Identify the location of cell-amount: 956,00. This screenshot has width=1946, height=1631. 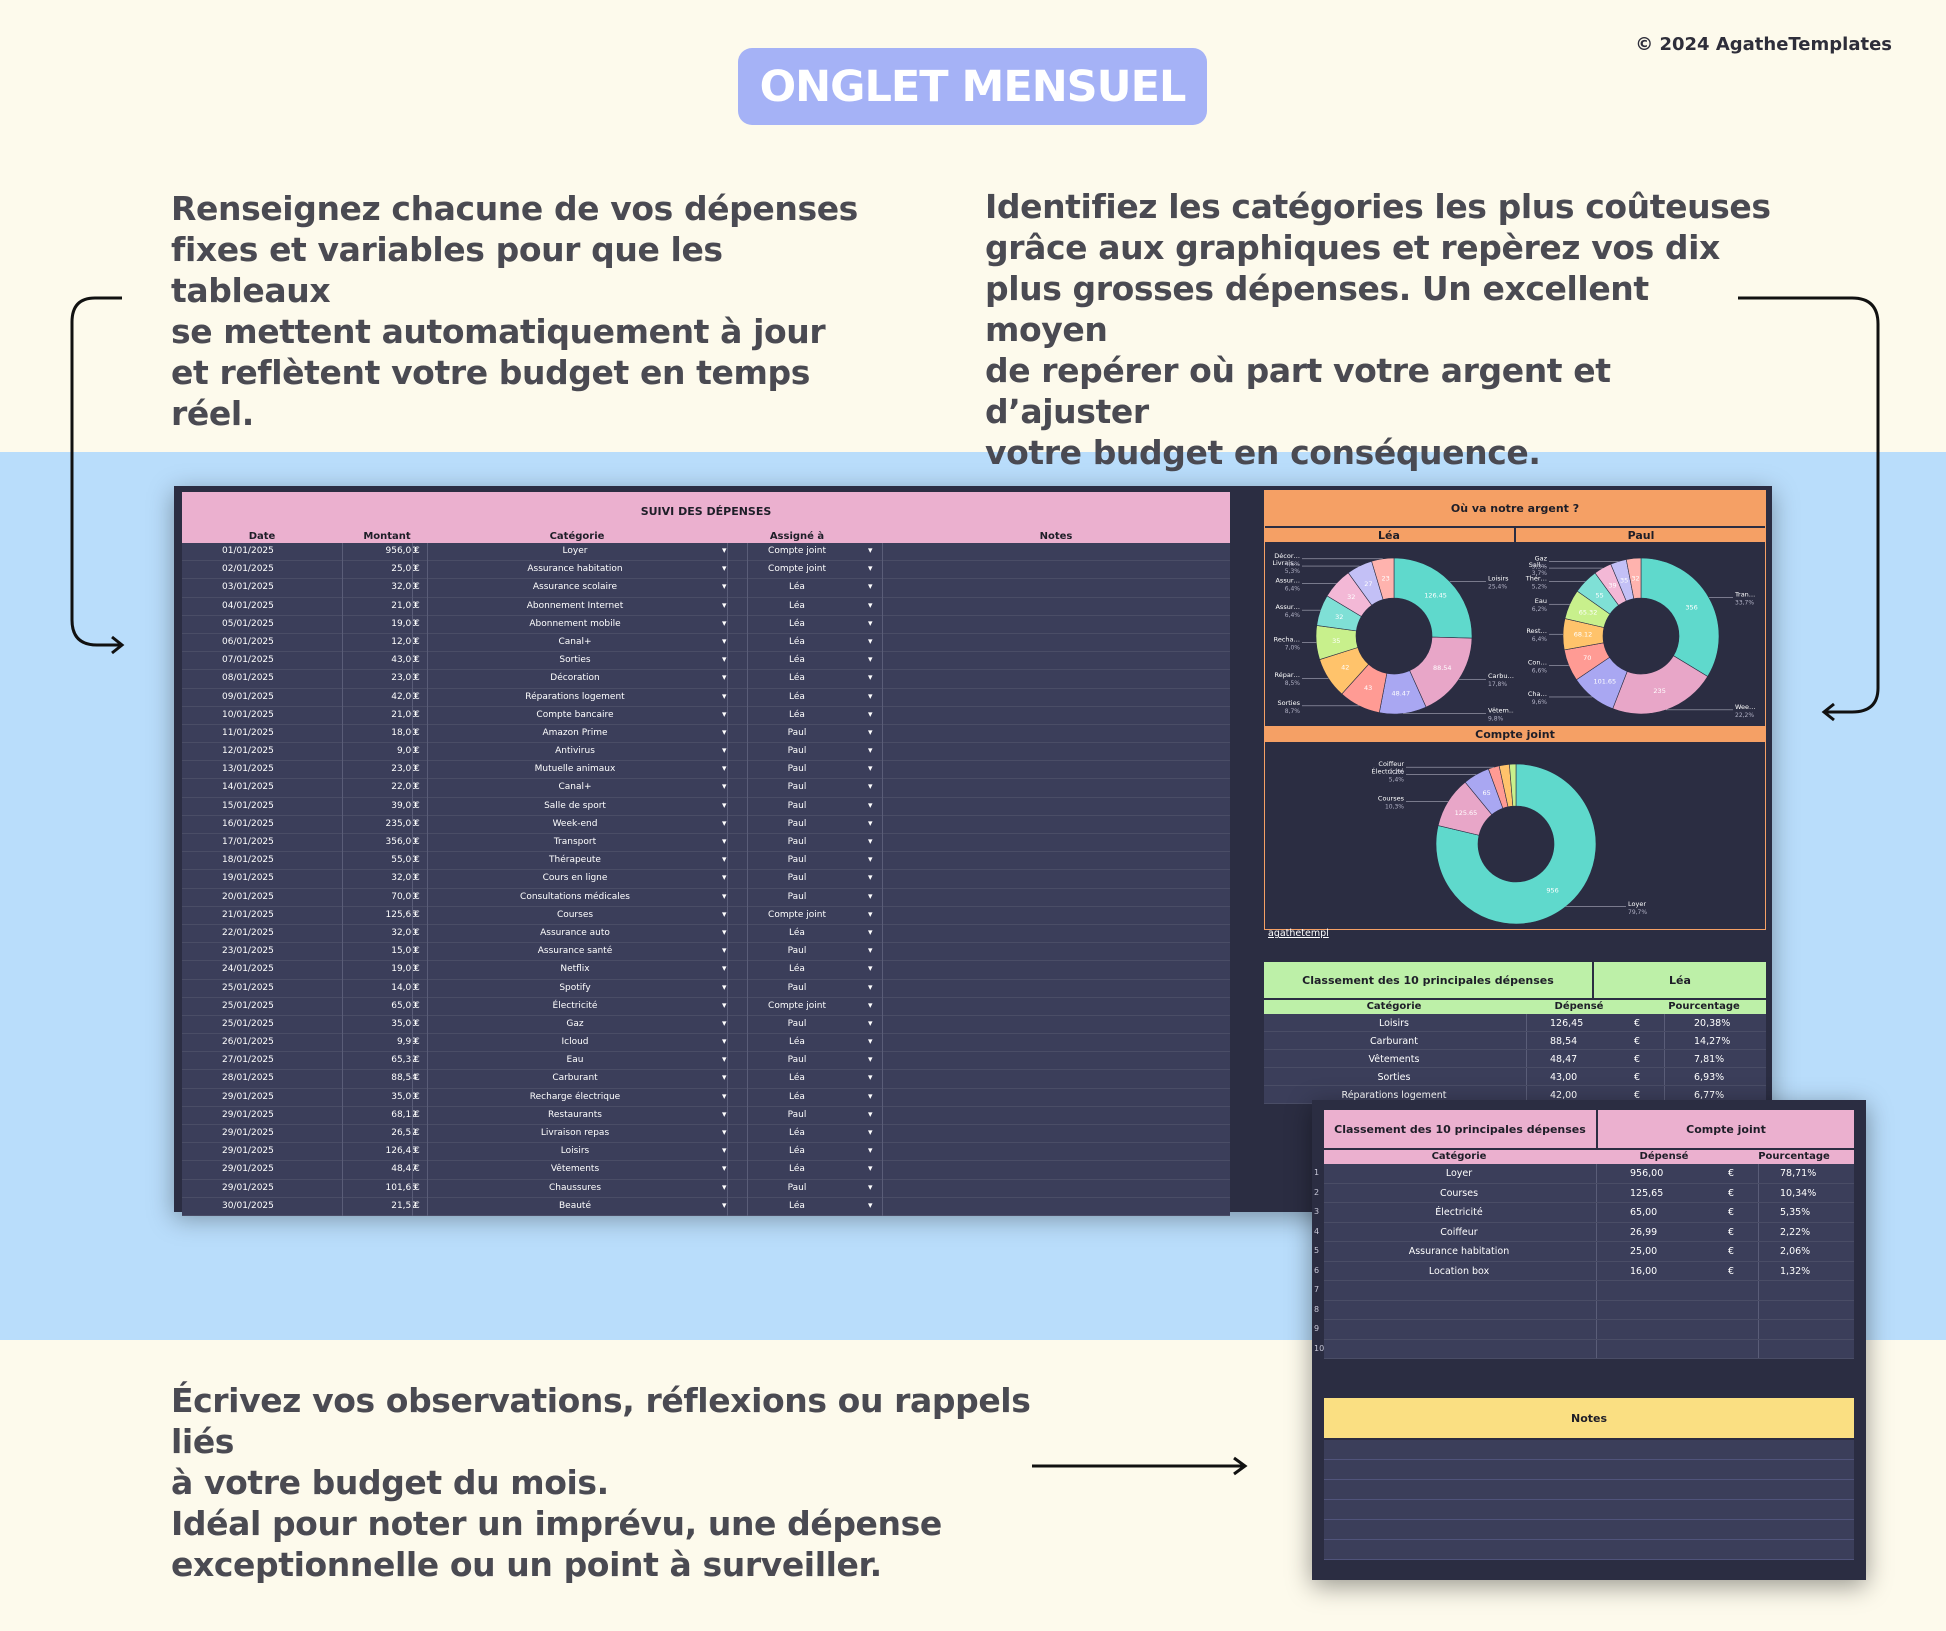
(401, 551).